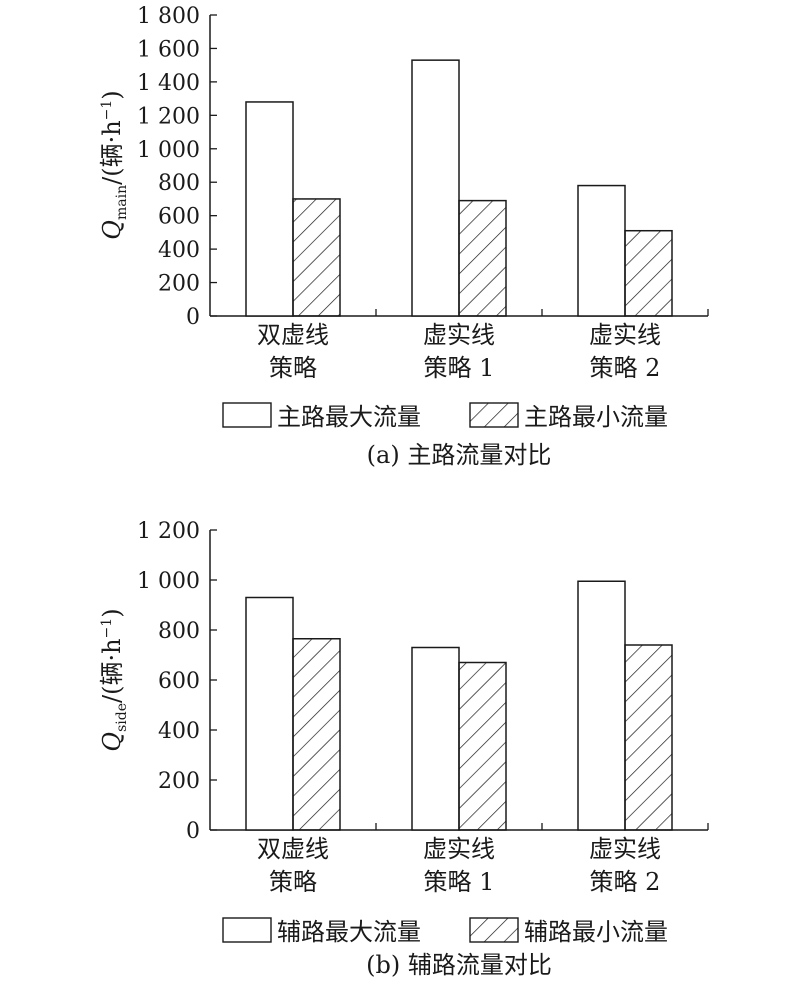 Image resolution: width=800 pixels, height=990 pixels. Describe the element at coordinates (168, 83) in the screenshot. I see `y-tick-label: 1 400` at that location.